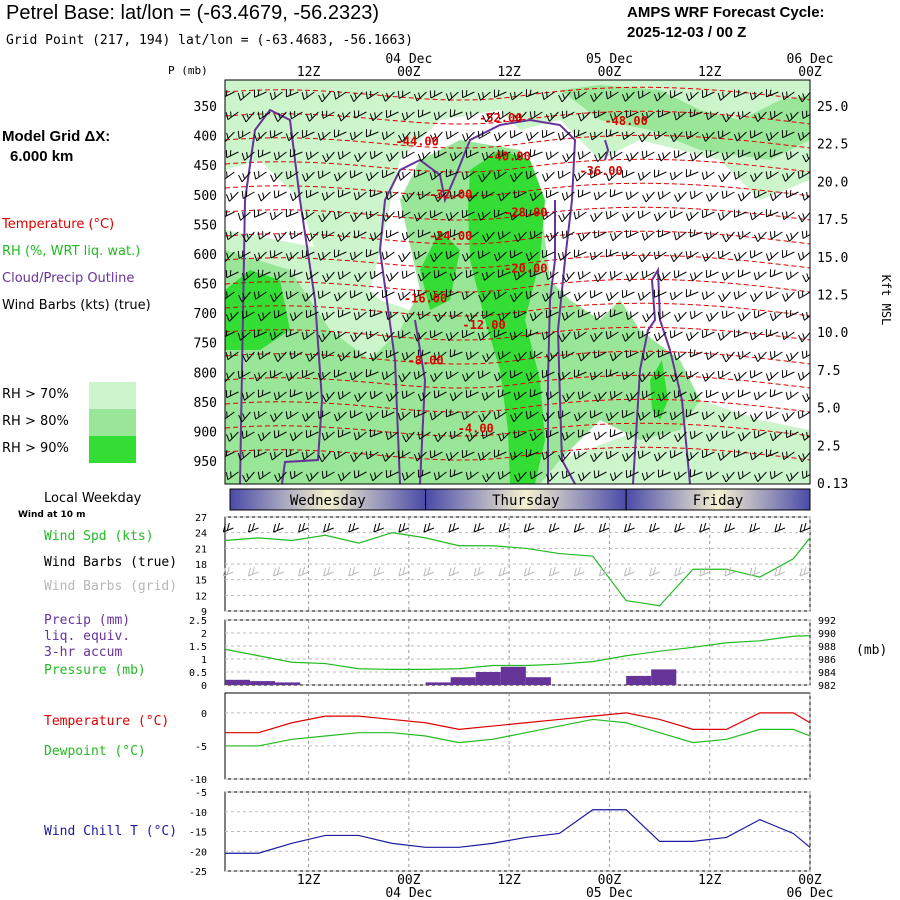 This screenshot has height=900, width=900. I want to click on wind-panel-ytick: 12, so click(201, 596).